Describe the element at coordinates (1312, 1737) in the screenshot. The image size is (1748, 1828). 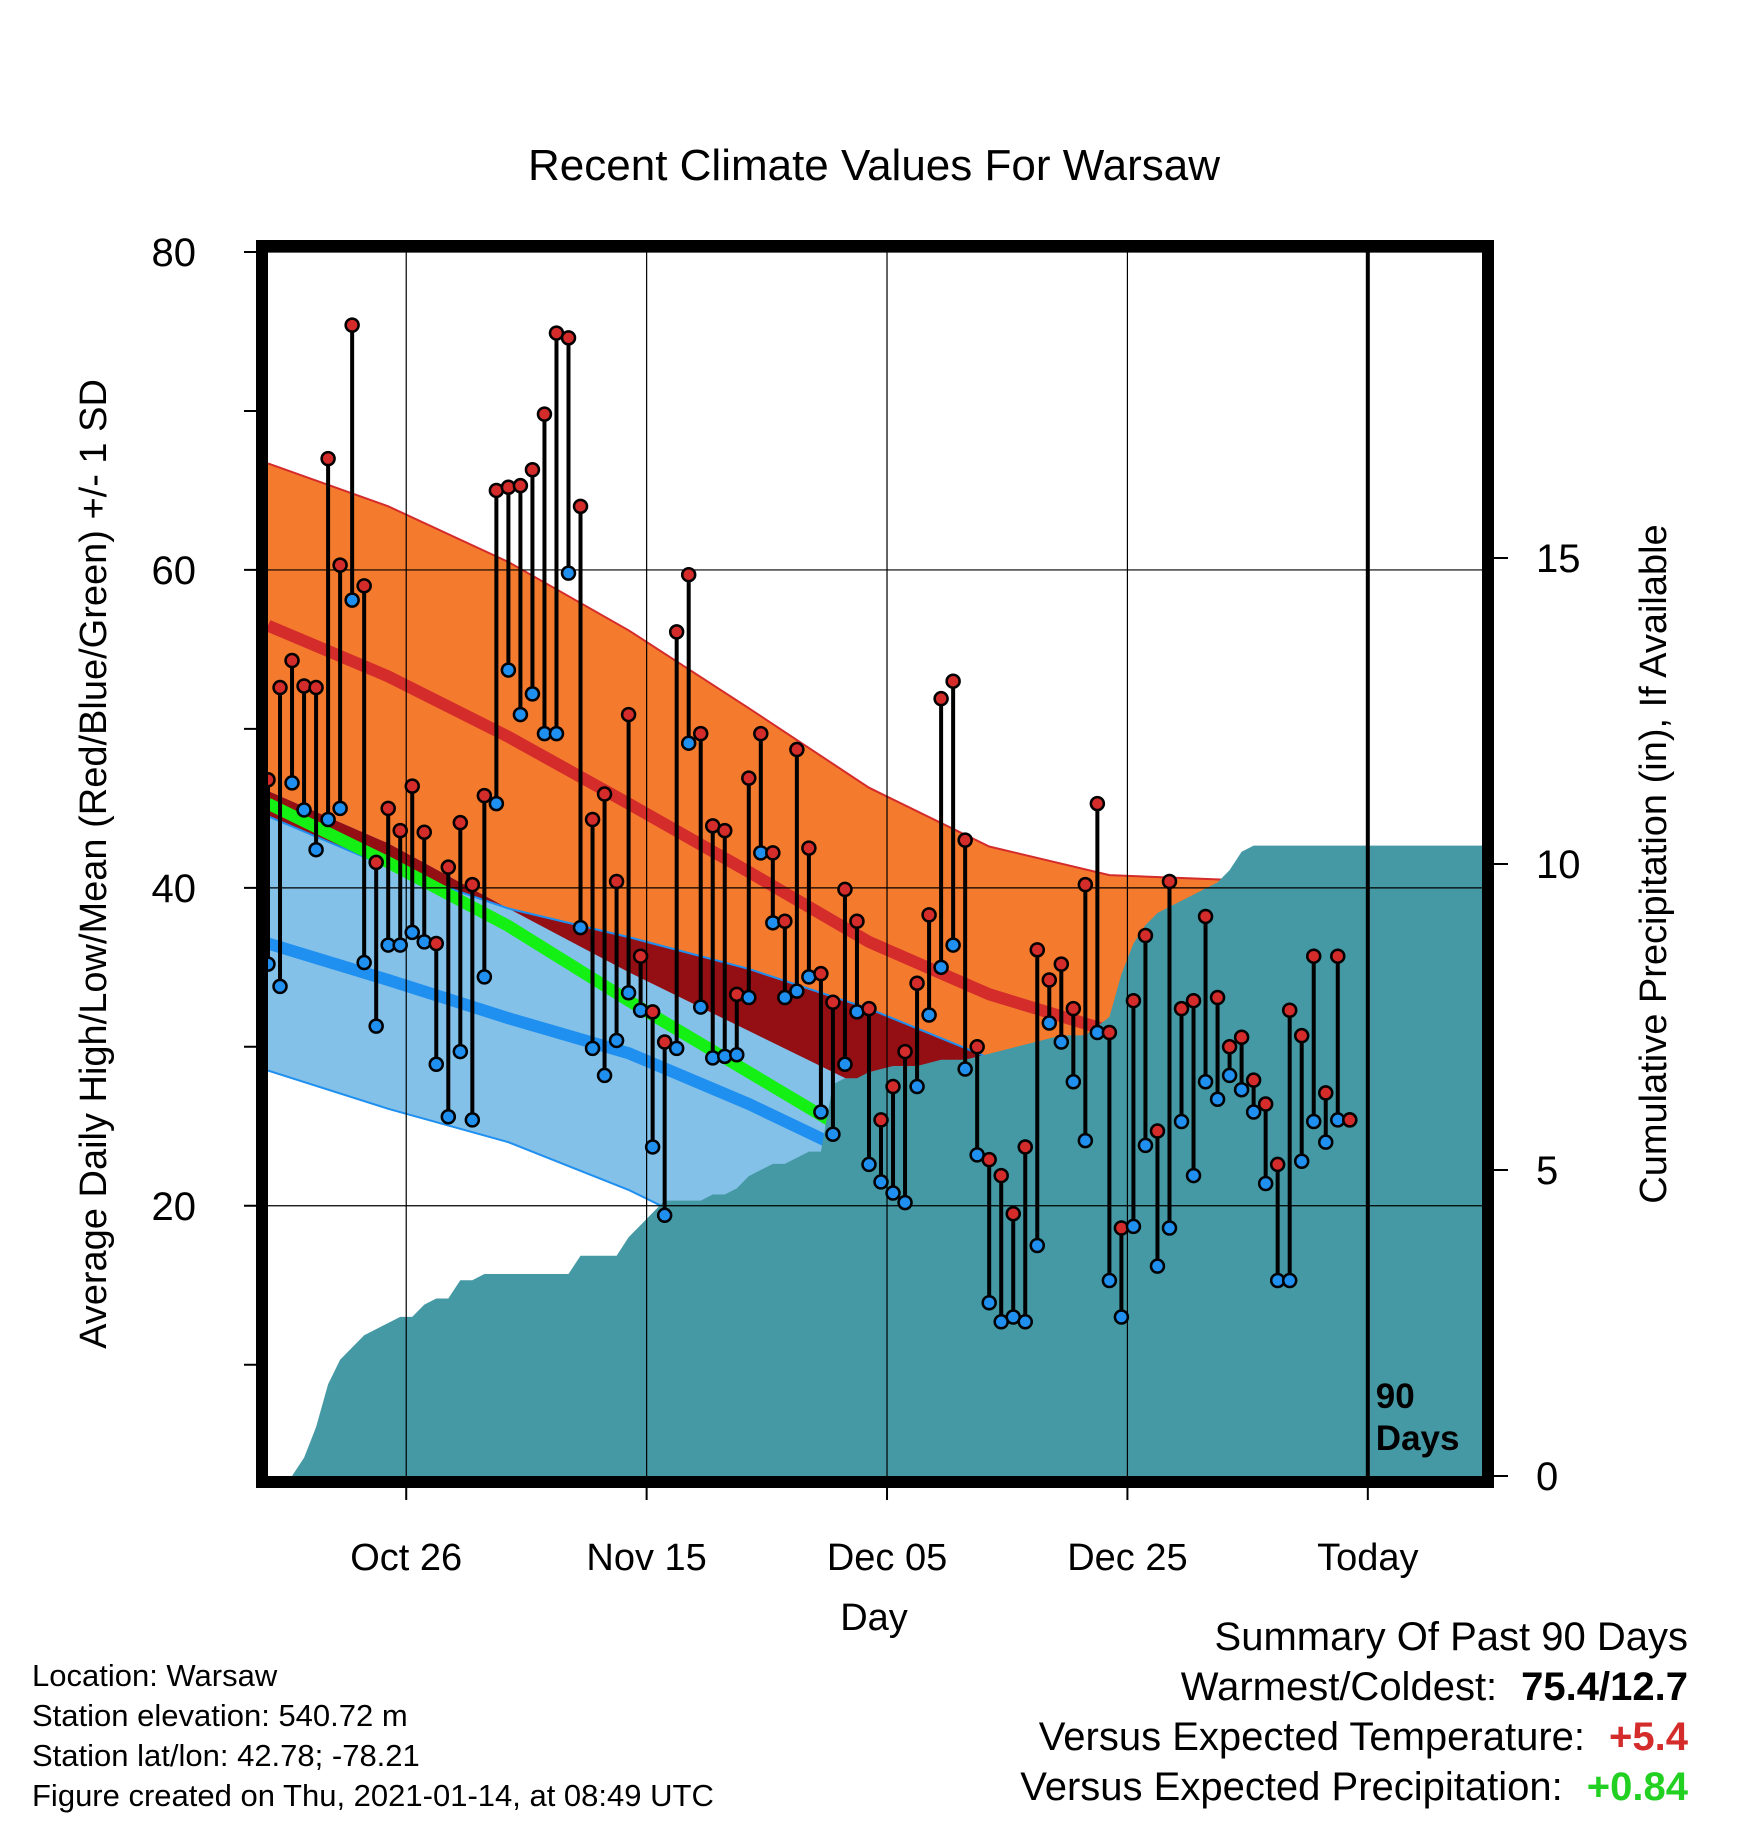
I see `temp-label: Versus Expected Temperature:` at that location.